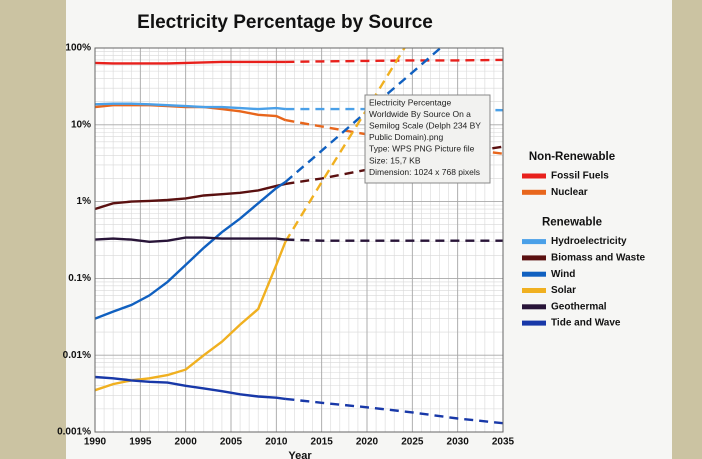 The width and height of the screenshot is (702, 459). What do you see at coordinates (84, 201) in the screenshot?
I see `y-tick-label: 1%` at bounding box center [84, 201].